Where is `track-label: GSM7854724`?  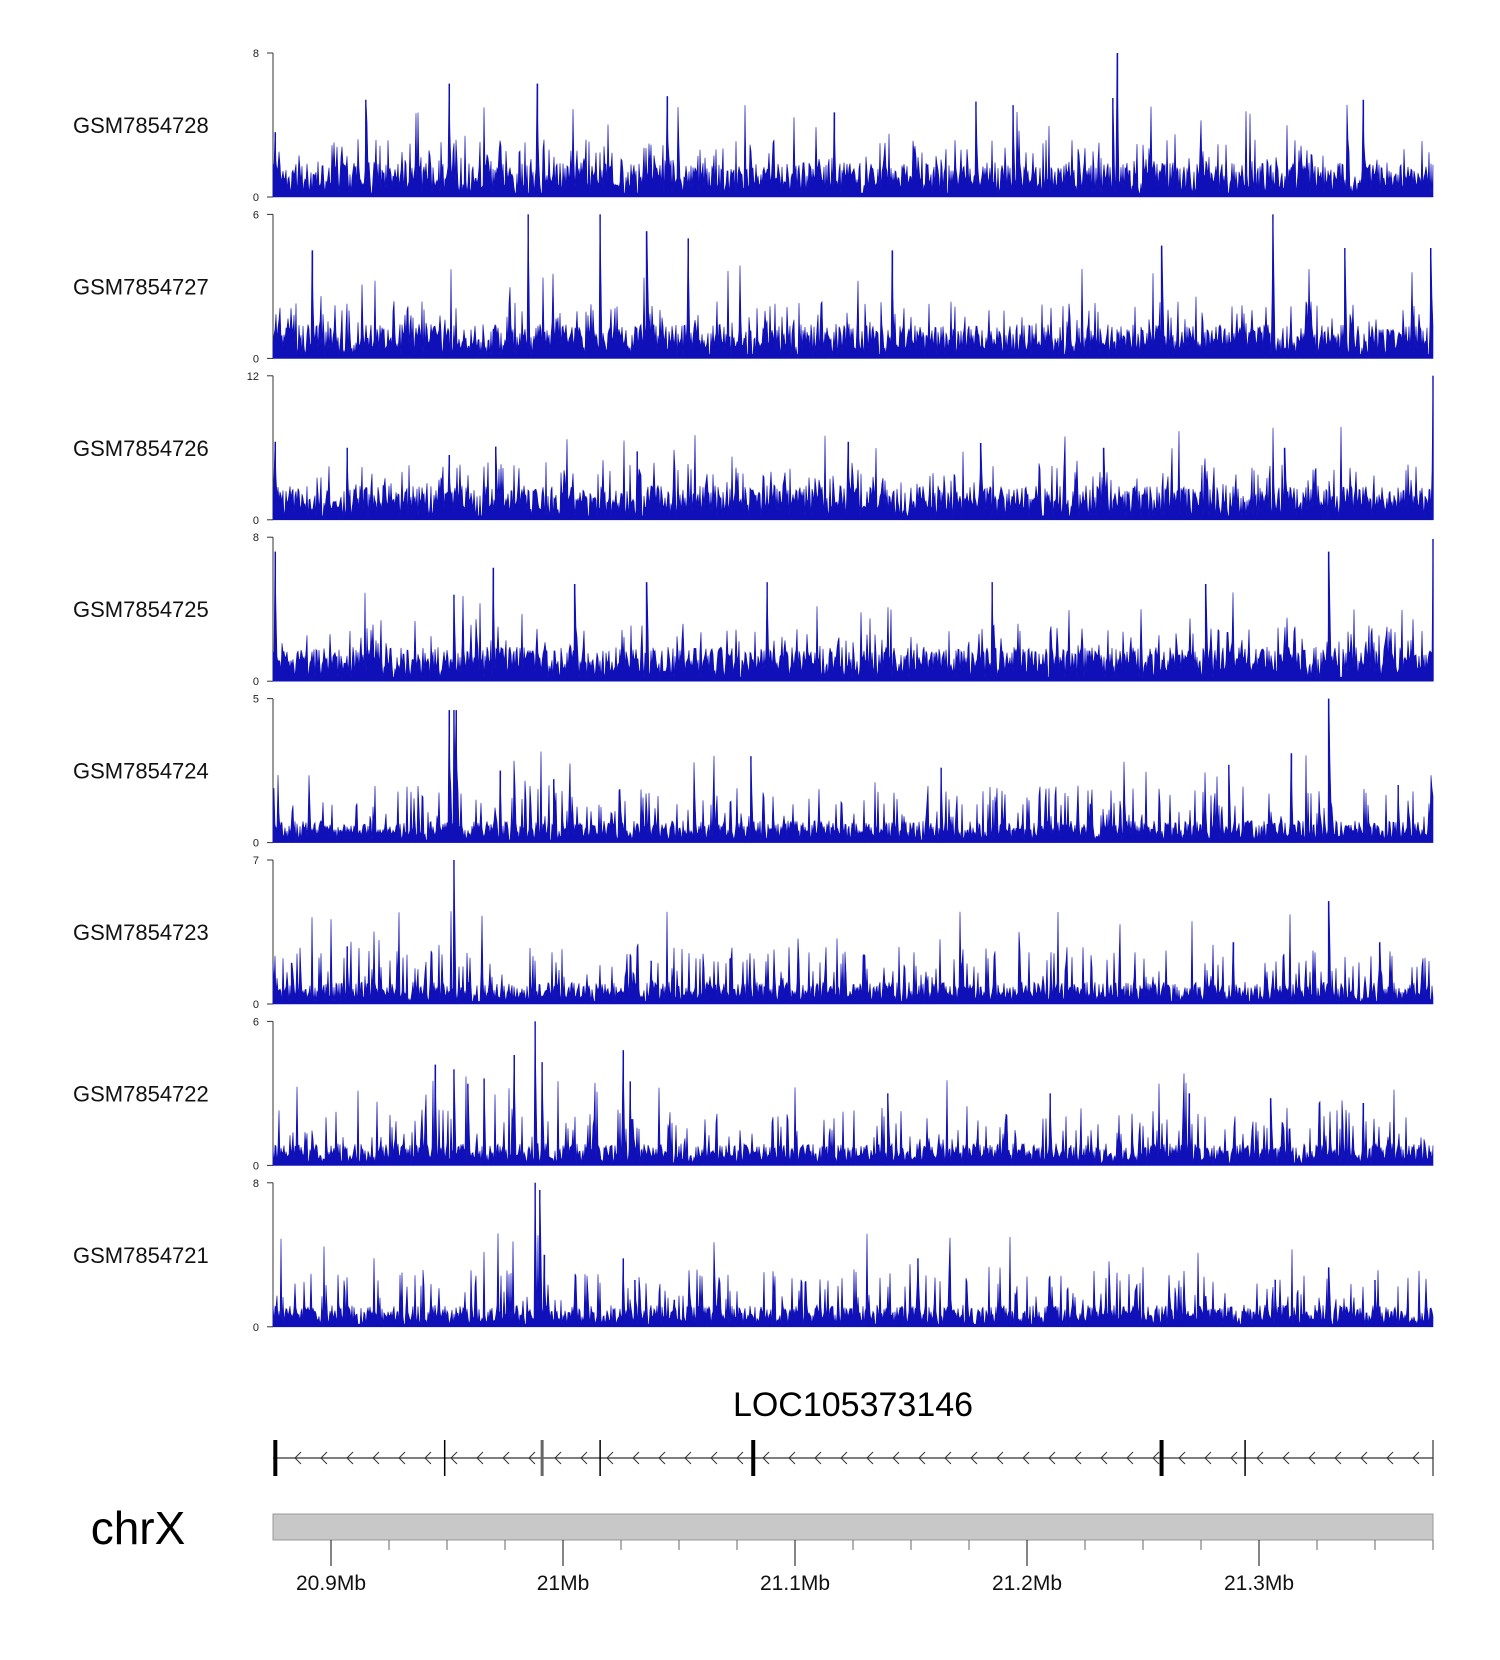
track-label: GSM7854724 is located at coordinates (141, 771).